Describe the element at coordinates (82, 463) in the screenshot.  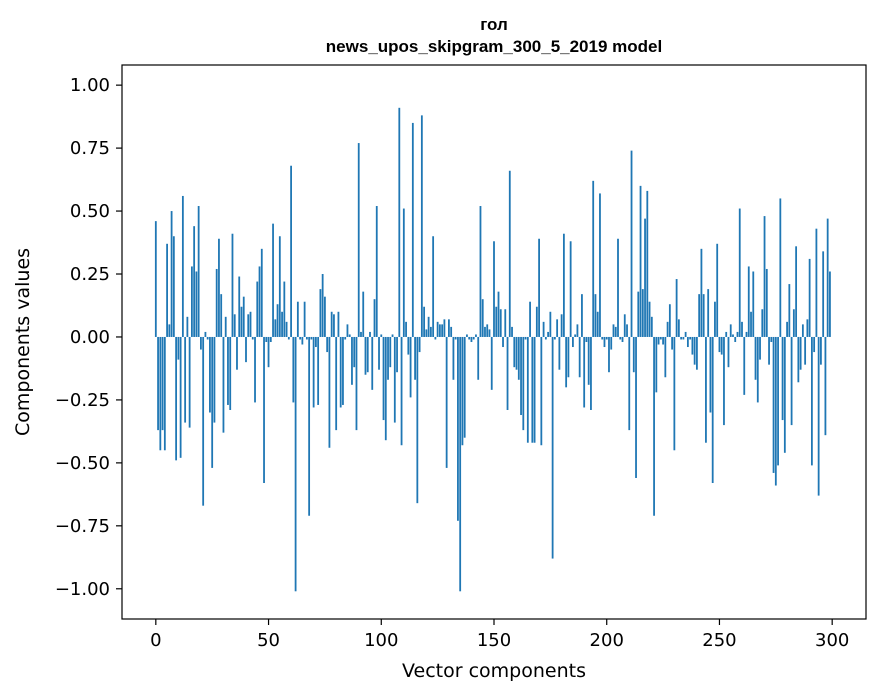
I see `y-tick-label: −0.50` at that location.